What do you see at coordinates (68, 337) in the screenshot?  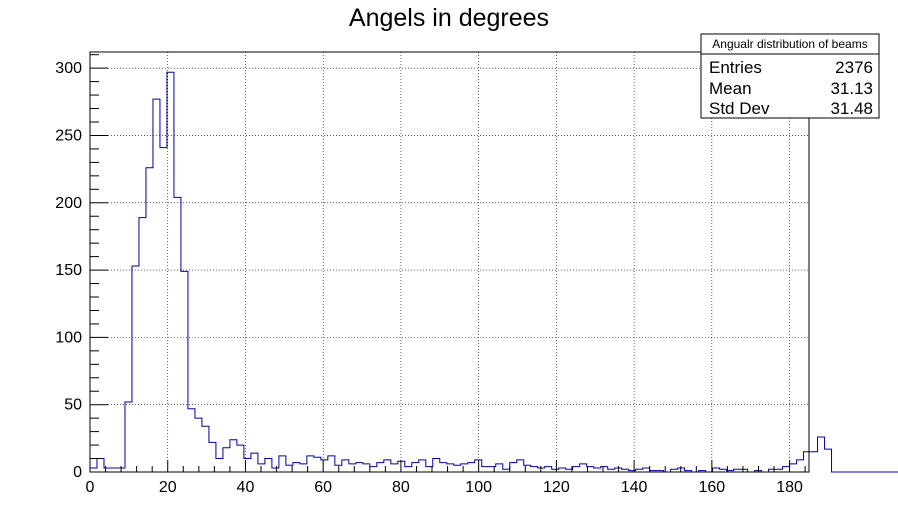 I see `y-tick-label: 100` at bounding box center [68, 337].